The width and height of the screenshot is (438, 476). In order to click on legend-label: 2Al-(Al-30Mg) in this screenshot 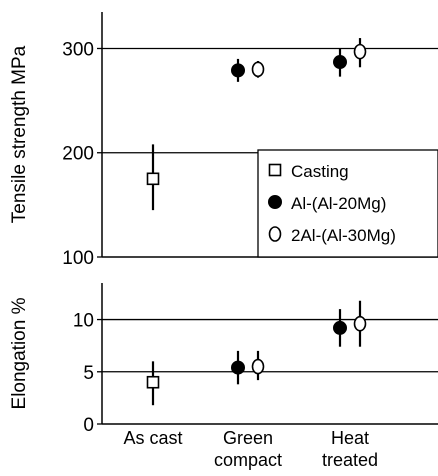, I will do `click(343, 235)`.